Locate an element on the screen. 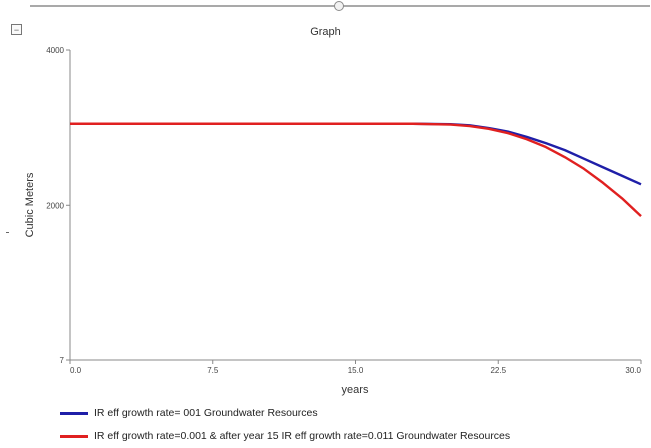  x-tick-label: 15.0 is located at coordinates (356, 370).